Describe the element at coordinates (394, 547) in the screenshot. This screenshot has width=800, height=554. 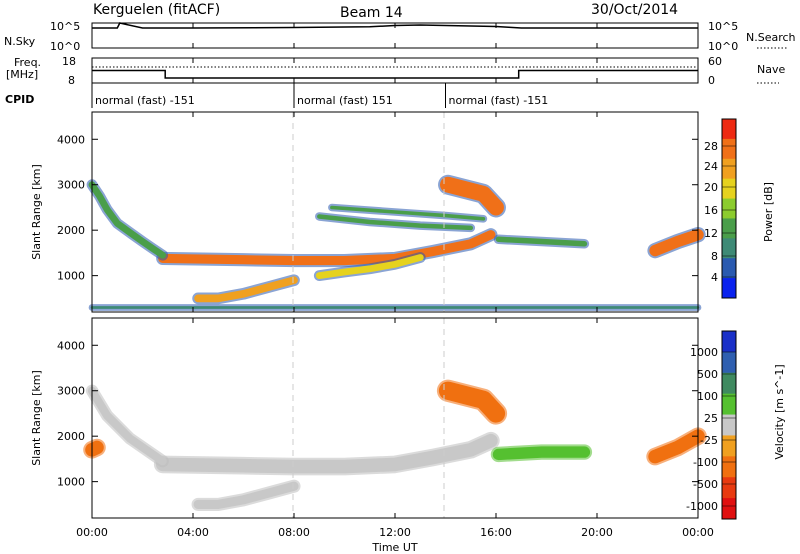
I see `time-axis-label: Time UT` at that location.